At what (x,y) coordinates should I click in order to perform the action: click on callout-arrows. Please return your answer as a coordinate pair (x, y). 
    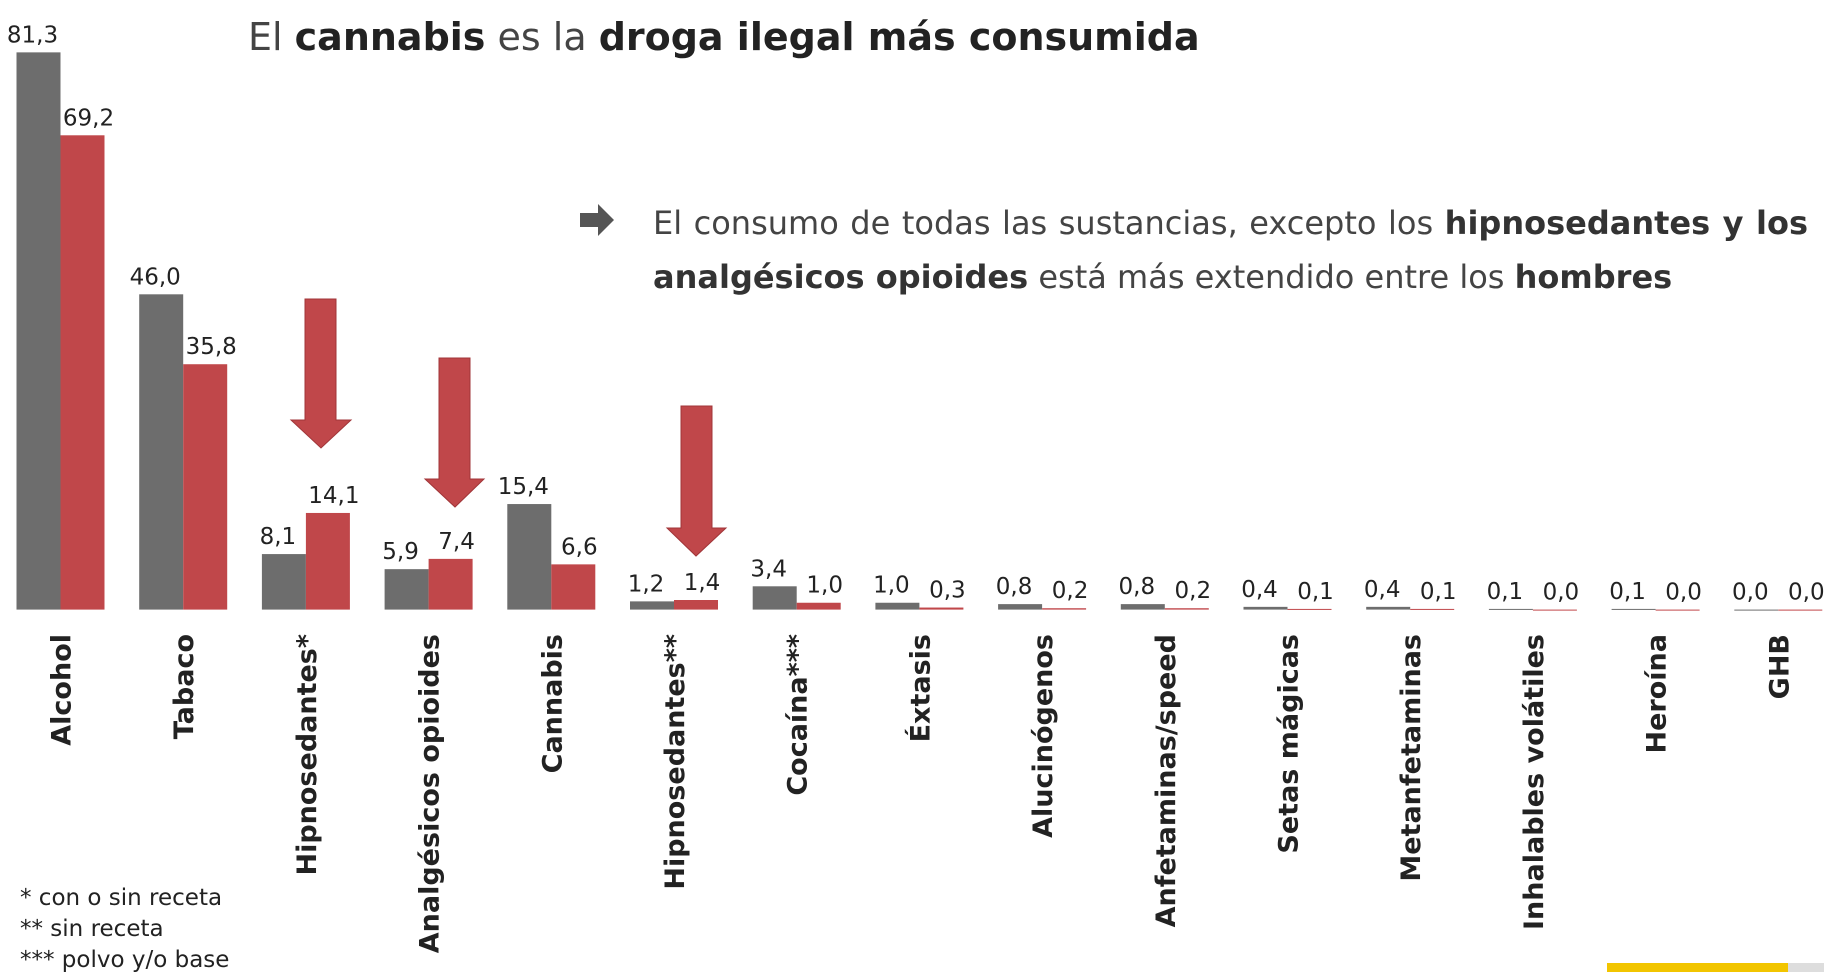
    Looking at the image, I should click on (508, 427).